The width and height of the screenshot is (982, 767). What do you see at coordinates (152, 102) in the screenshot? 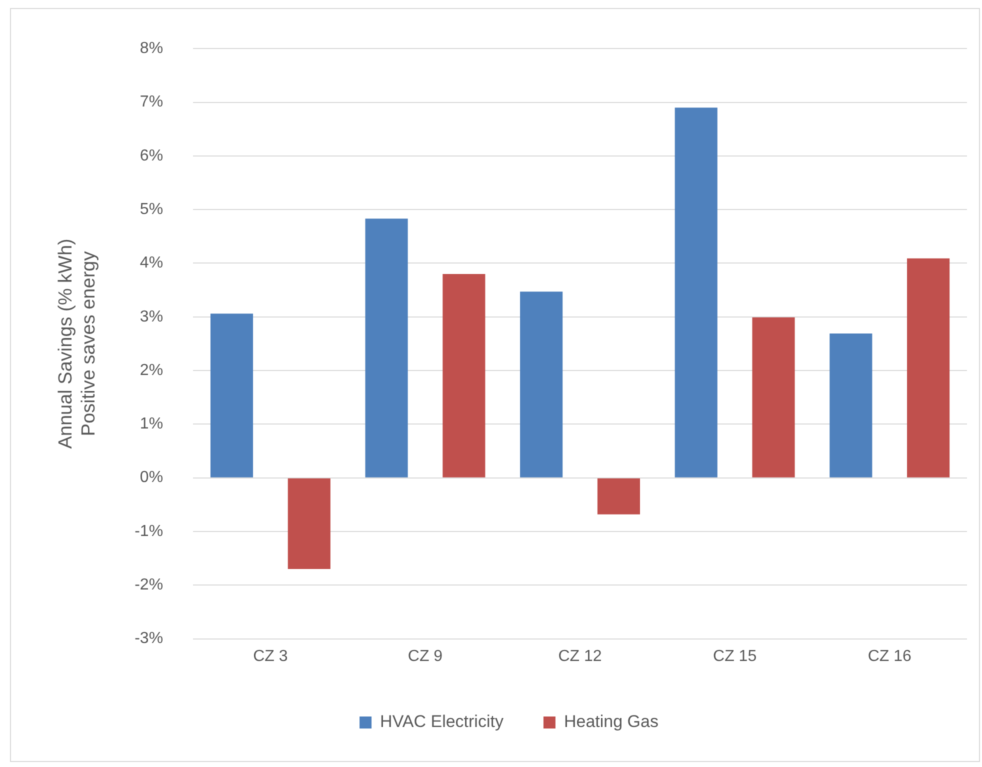
I see `y-tick-label: 7%` at bounding box center [152, 102].